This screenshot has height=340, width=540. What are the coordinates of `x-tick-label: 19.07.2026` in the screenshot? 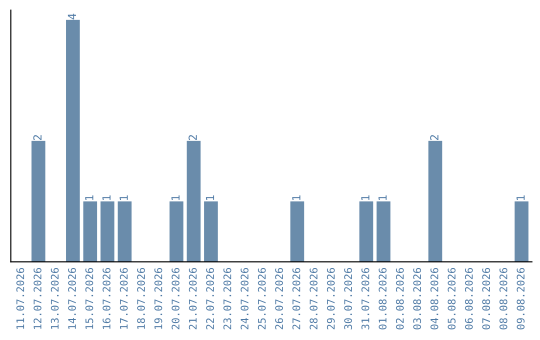 It's located at (158, 298).